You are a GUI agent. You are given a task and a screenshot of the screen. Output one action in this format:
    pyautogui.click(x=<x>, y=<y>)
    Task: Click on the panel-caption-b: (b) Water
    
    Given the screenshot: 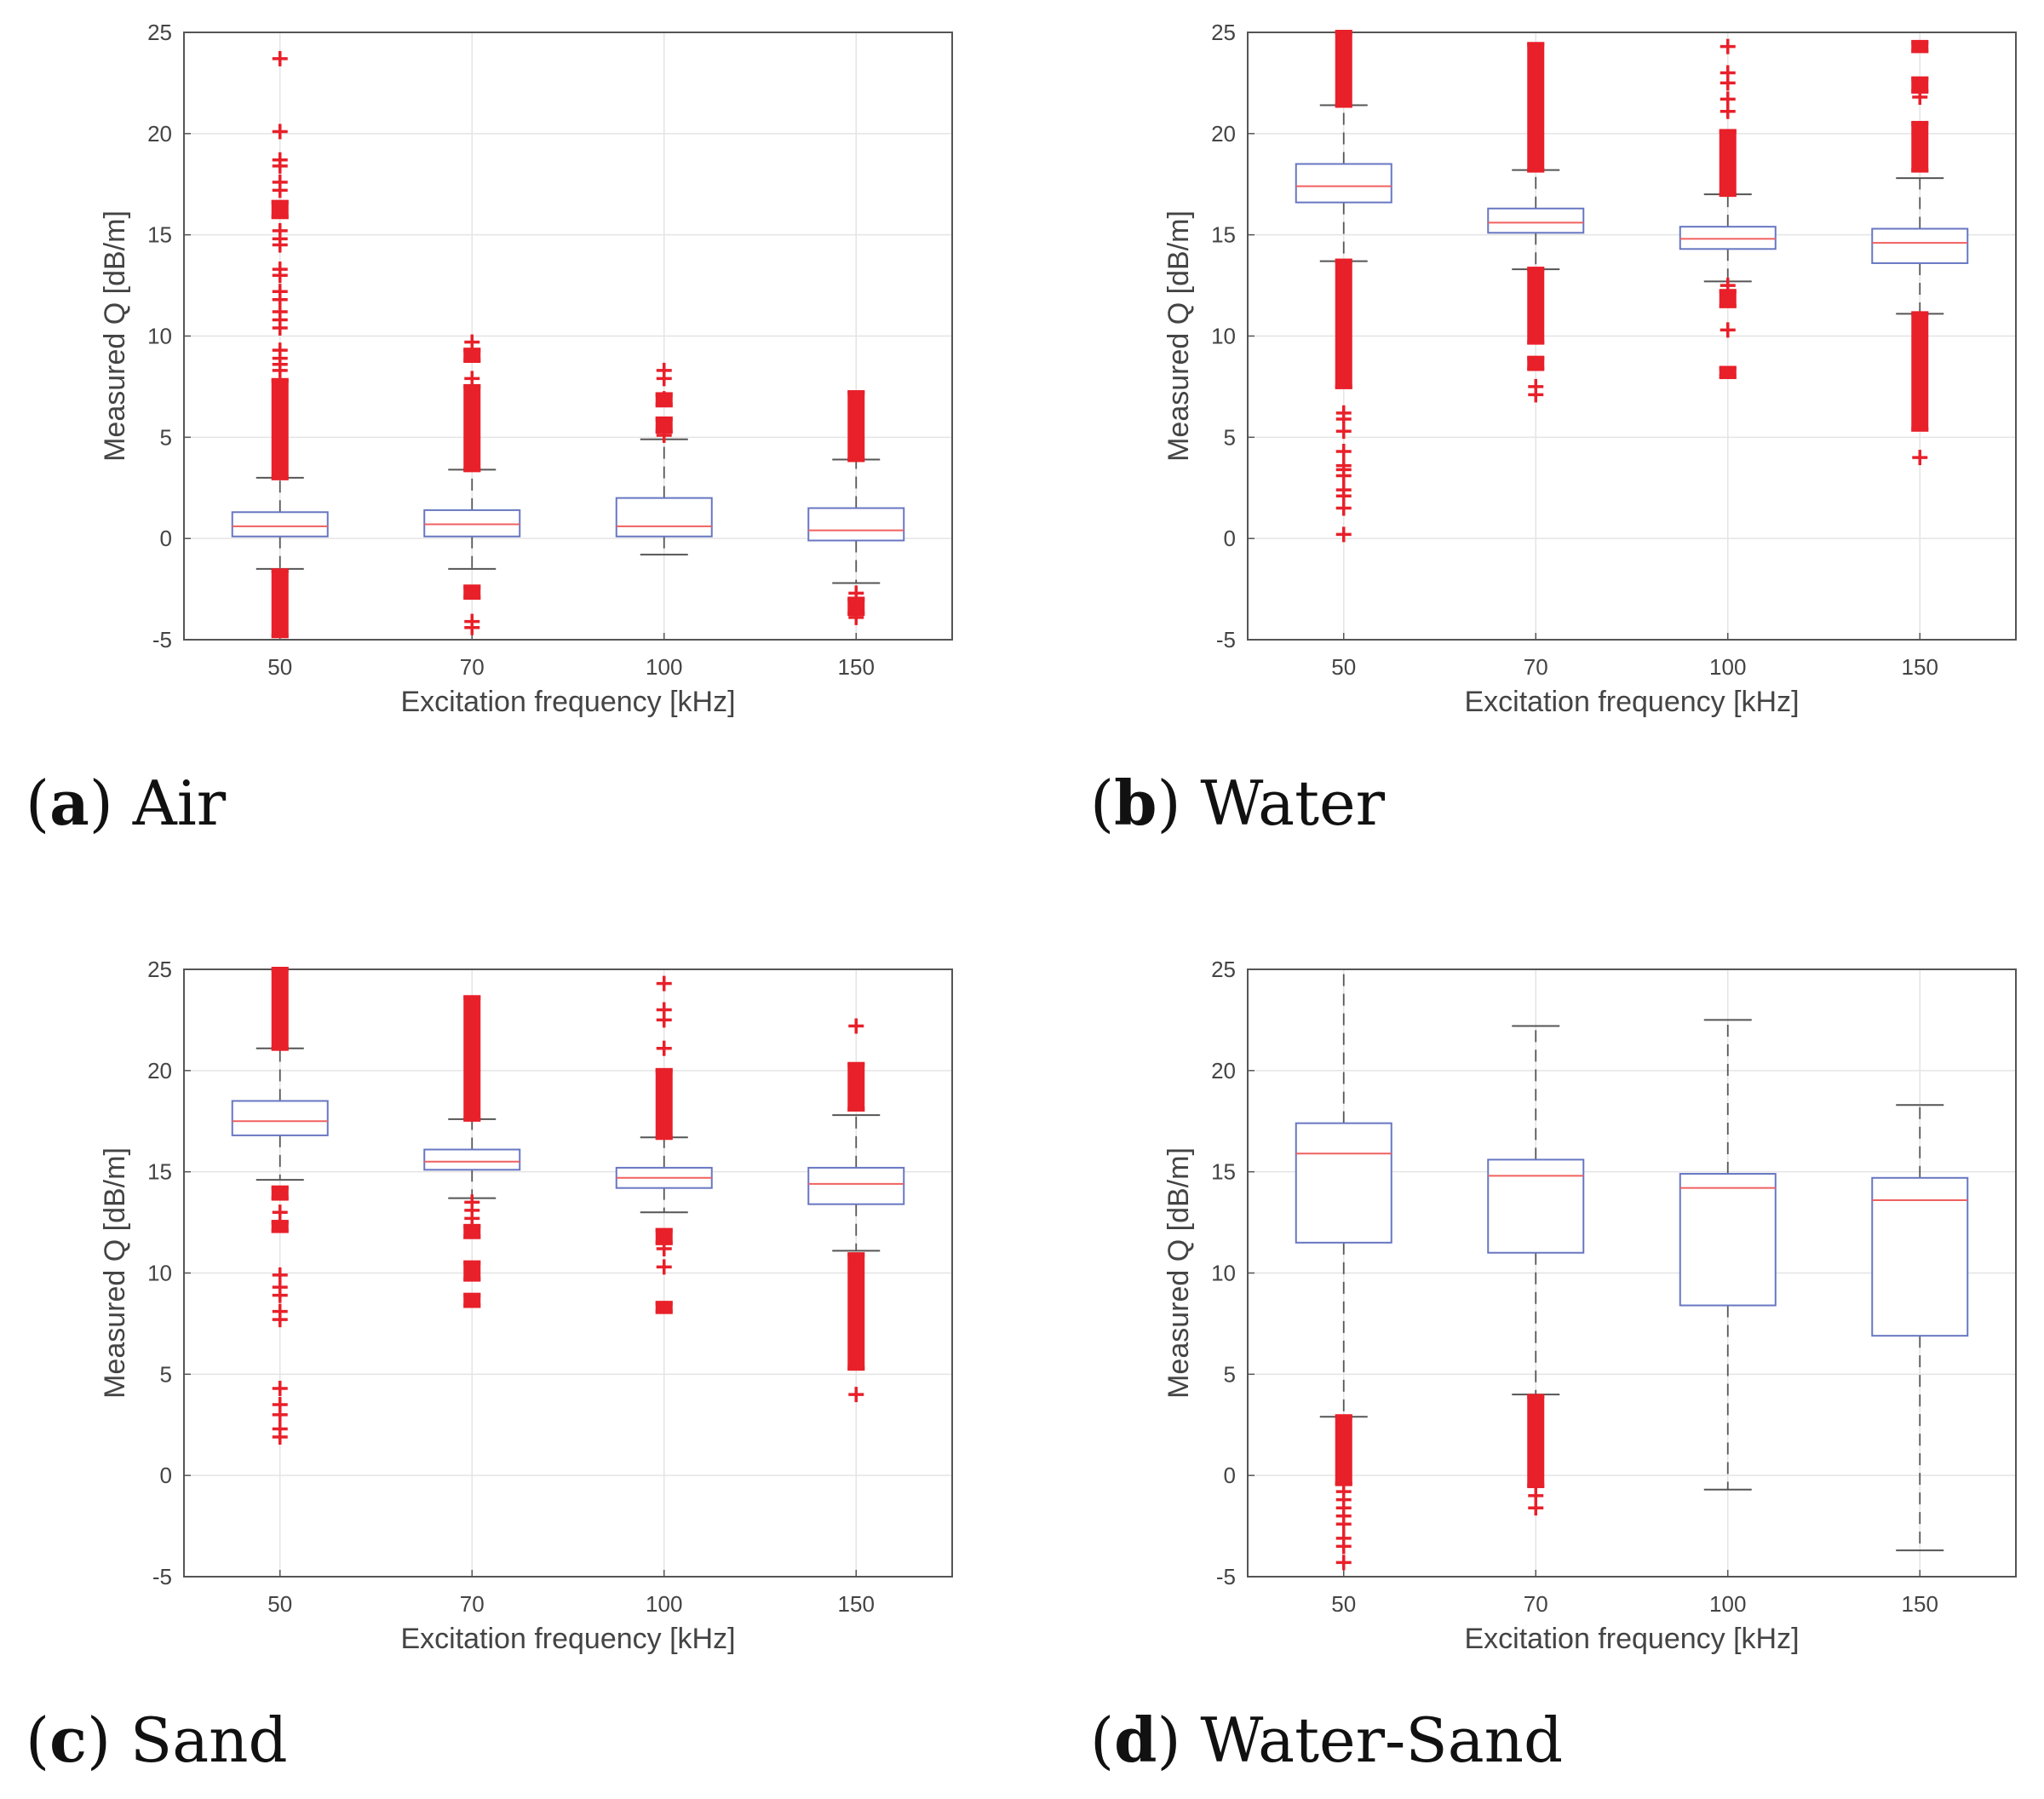 What is the action you would take?
    pyautogui.click(x=1238, y=803)
    